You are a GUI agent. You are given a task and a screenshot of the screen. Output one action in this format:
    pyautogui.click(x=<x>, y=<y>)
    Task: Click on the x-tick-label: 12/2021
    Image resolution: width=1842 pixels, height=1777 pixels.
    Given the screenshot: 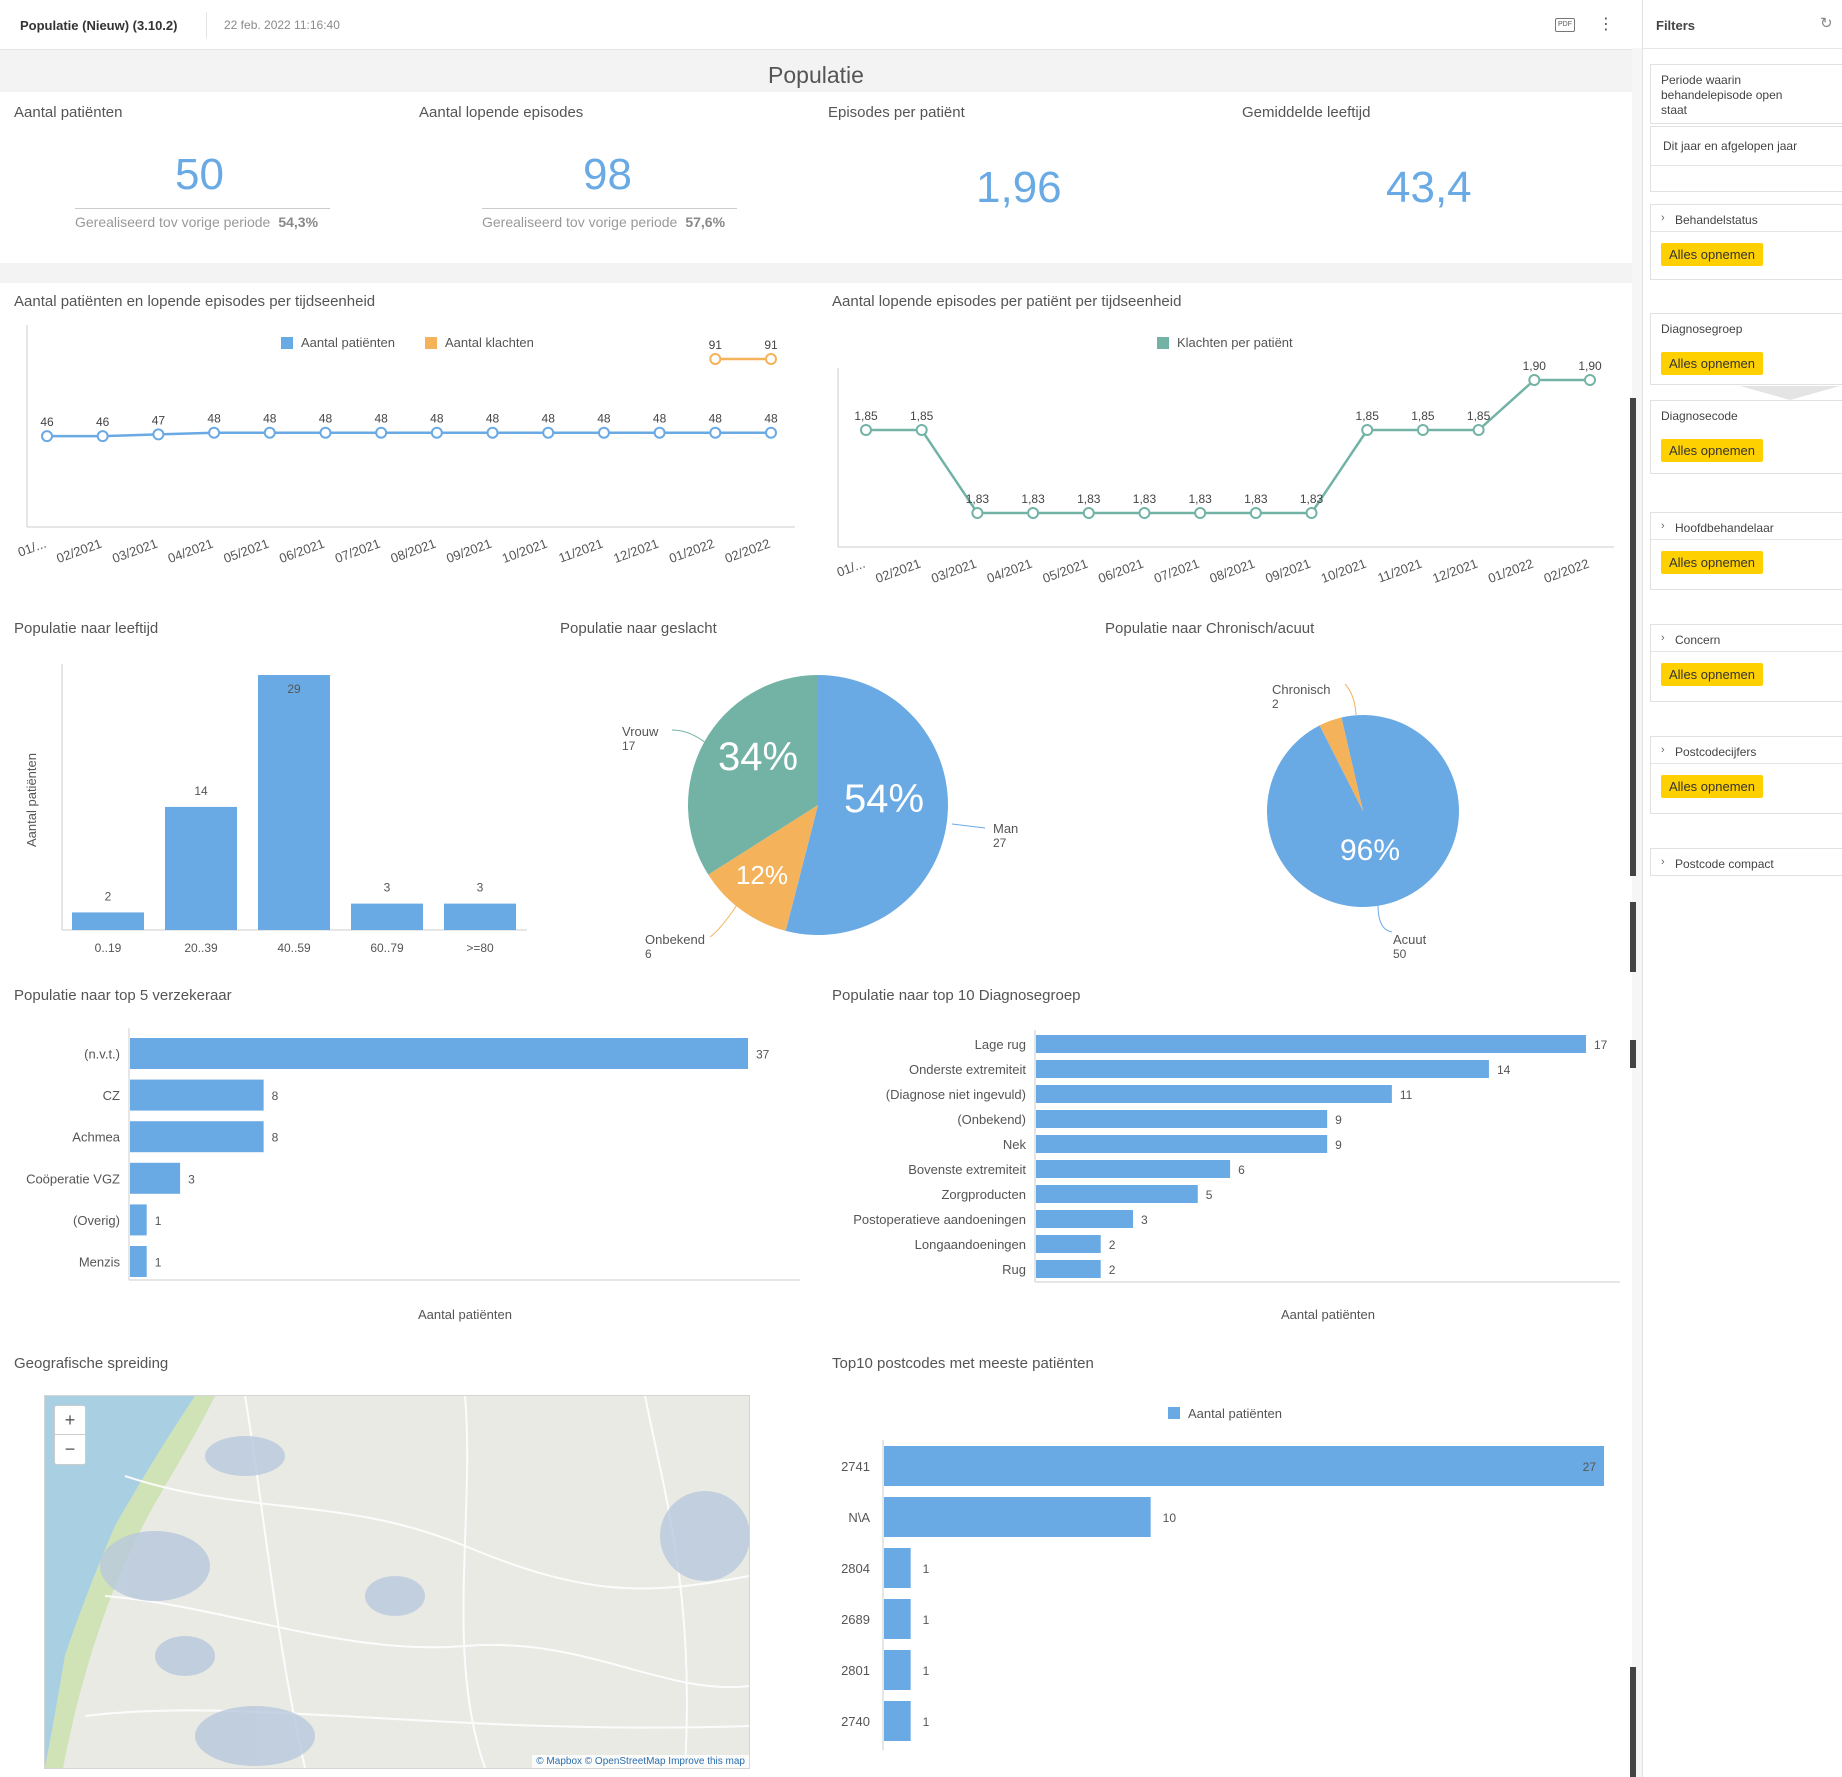 What is the action you would take?
    pyautogui.click(x=1454, y=571)
    